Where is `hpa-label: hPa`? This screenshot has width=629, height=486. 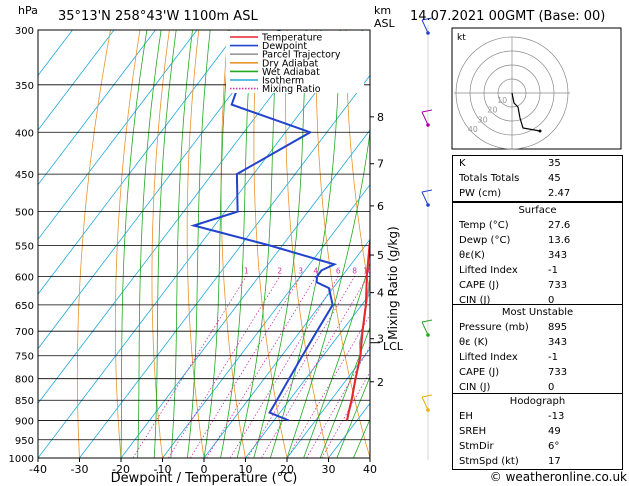 hpa-label: hPa is located at coordinates (28, 10).